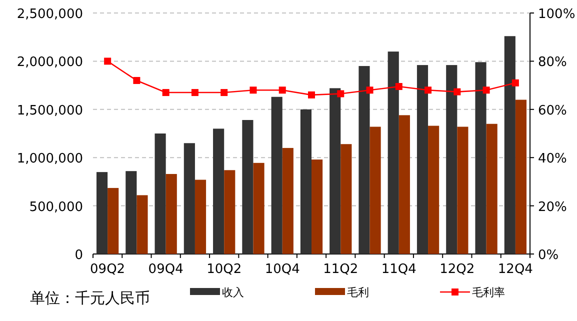 The image size is (577, 321). Describe the element at coordinates (488, 292) in the screenshot. I see `legend-label: 毛利率` at that location.